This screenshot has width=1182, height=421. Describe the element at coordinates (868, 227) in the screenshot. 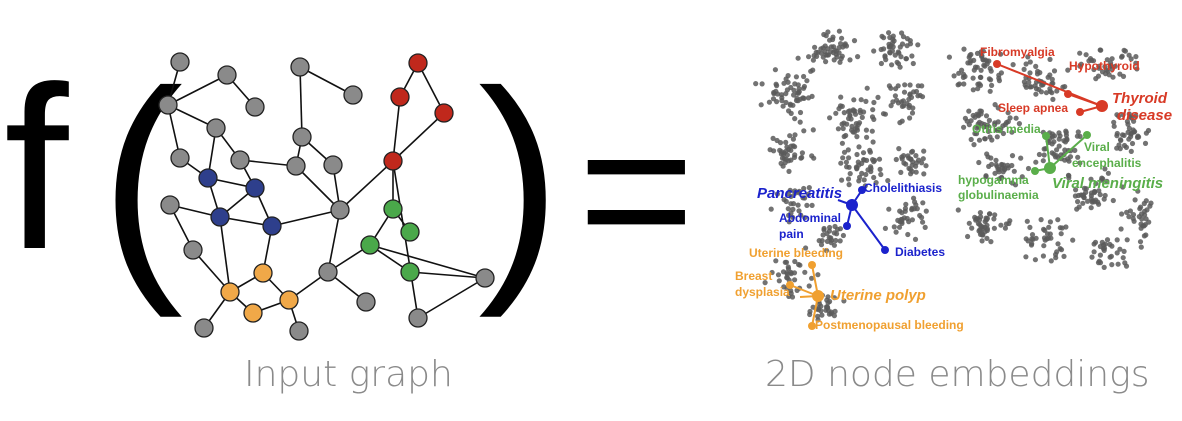

I see `embedding-connector` at that location.